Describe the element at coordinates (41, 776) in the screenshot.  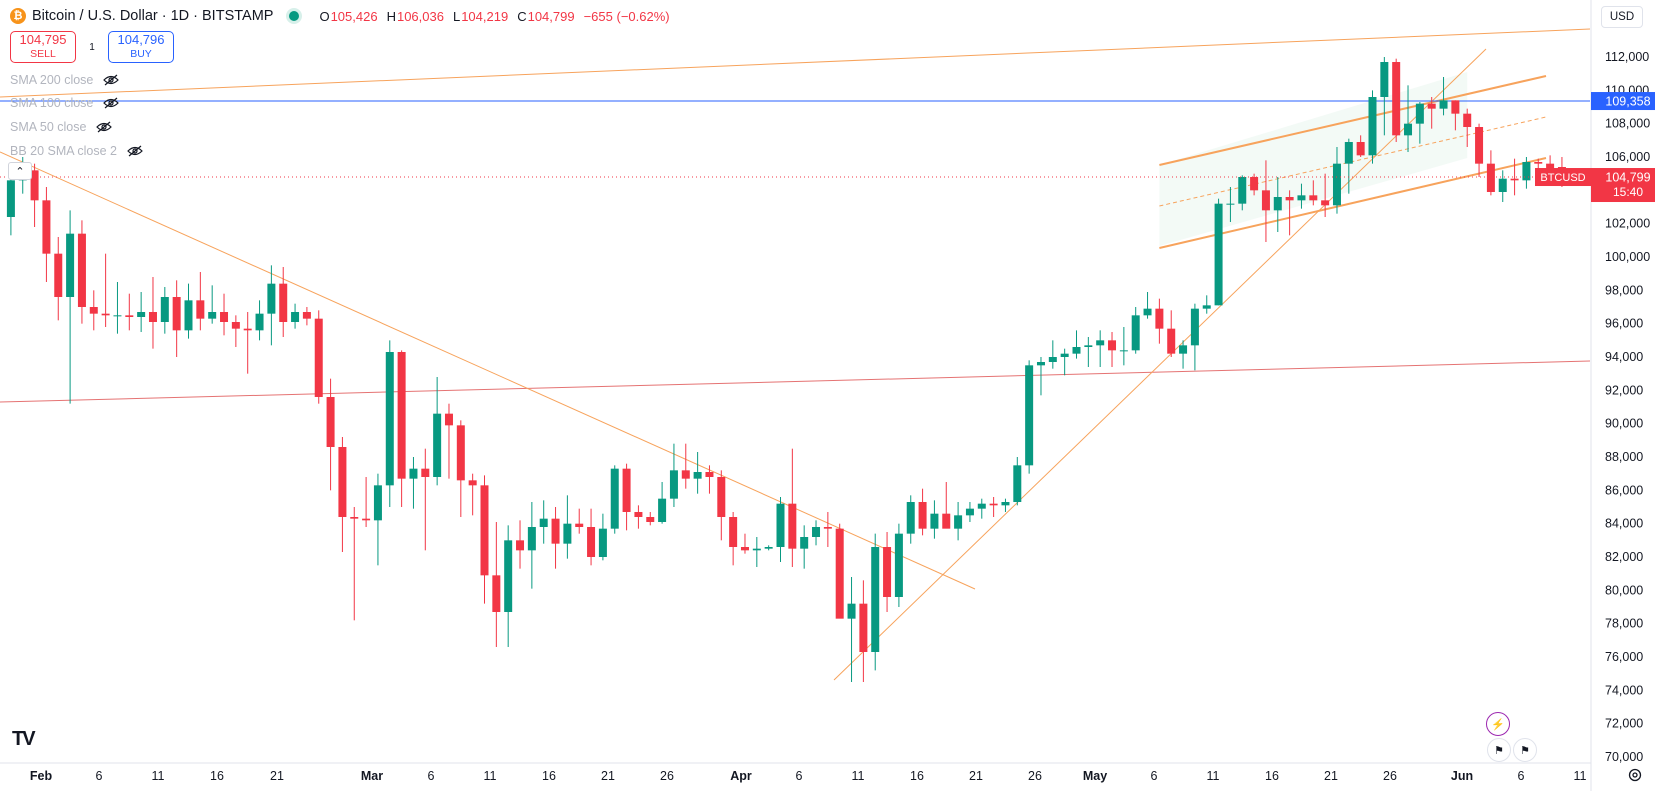
I see `time-tick-label: Feb` at that location.